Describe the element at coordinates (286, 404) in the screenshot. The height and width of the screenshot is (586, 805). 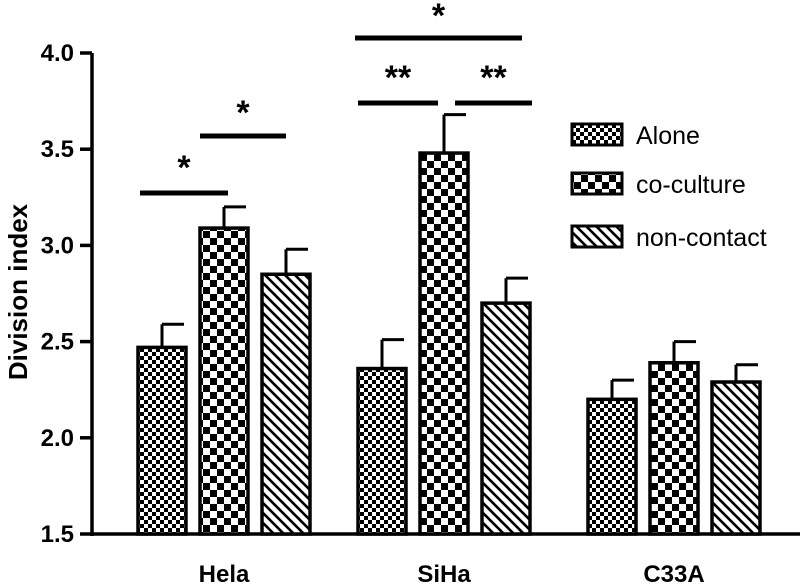
I see `bar-hela-non-contact` at that location.